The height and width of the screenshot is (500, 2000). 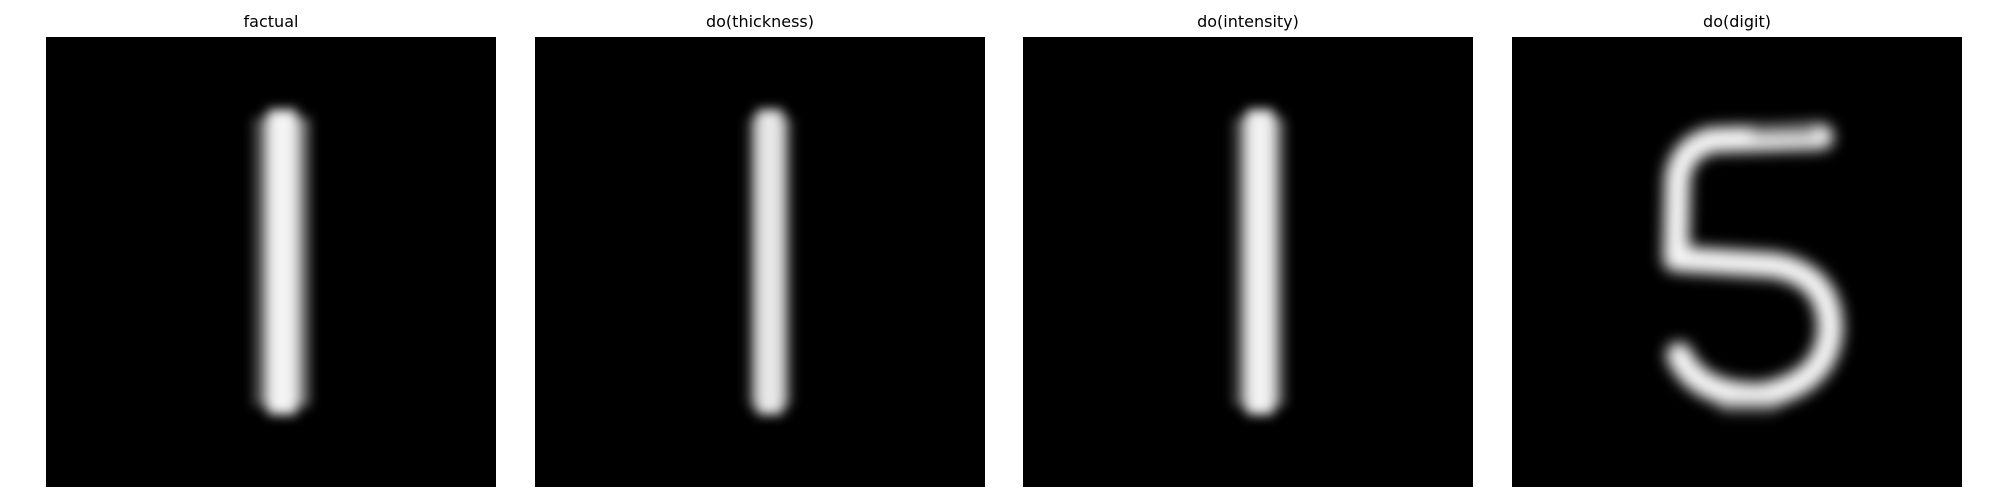 I want to click on panel-title: factual, so click(x=271, y=21).